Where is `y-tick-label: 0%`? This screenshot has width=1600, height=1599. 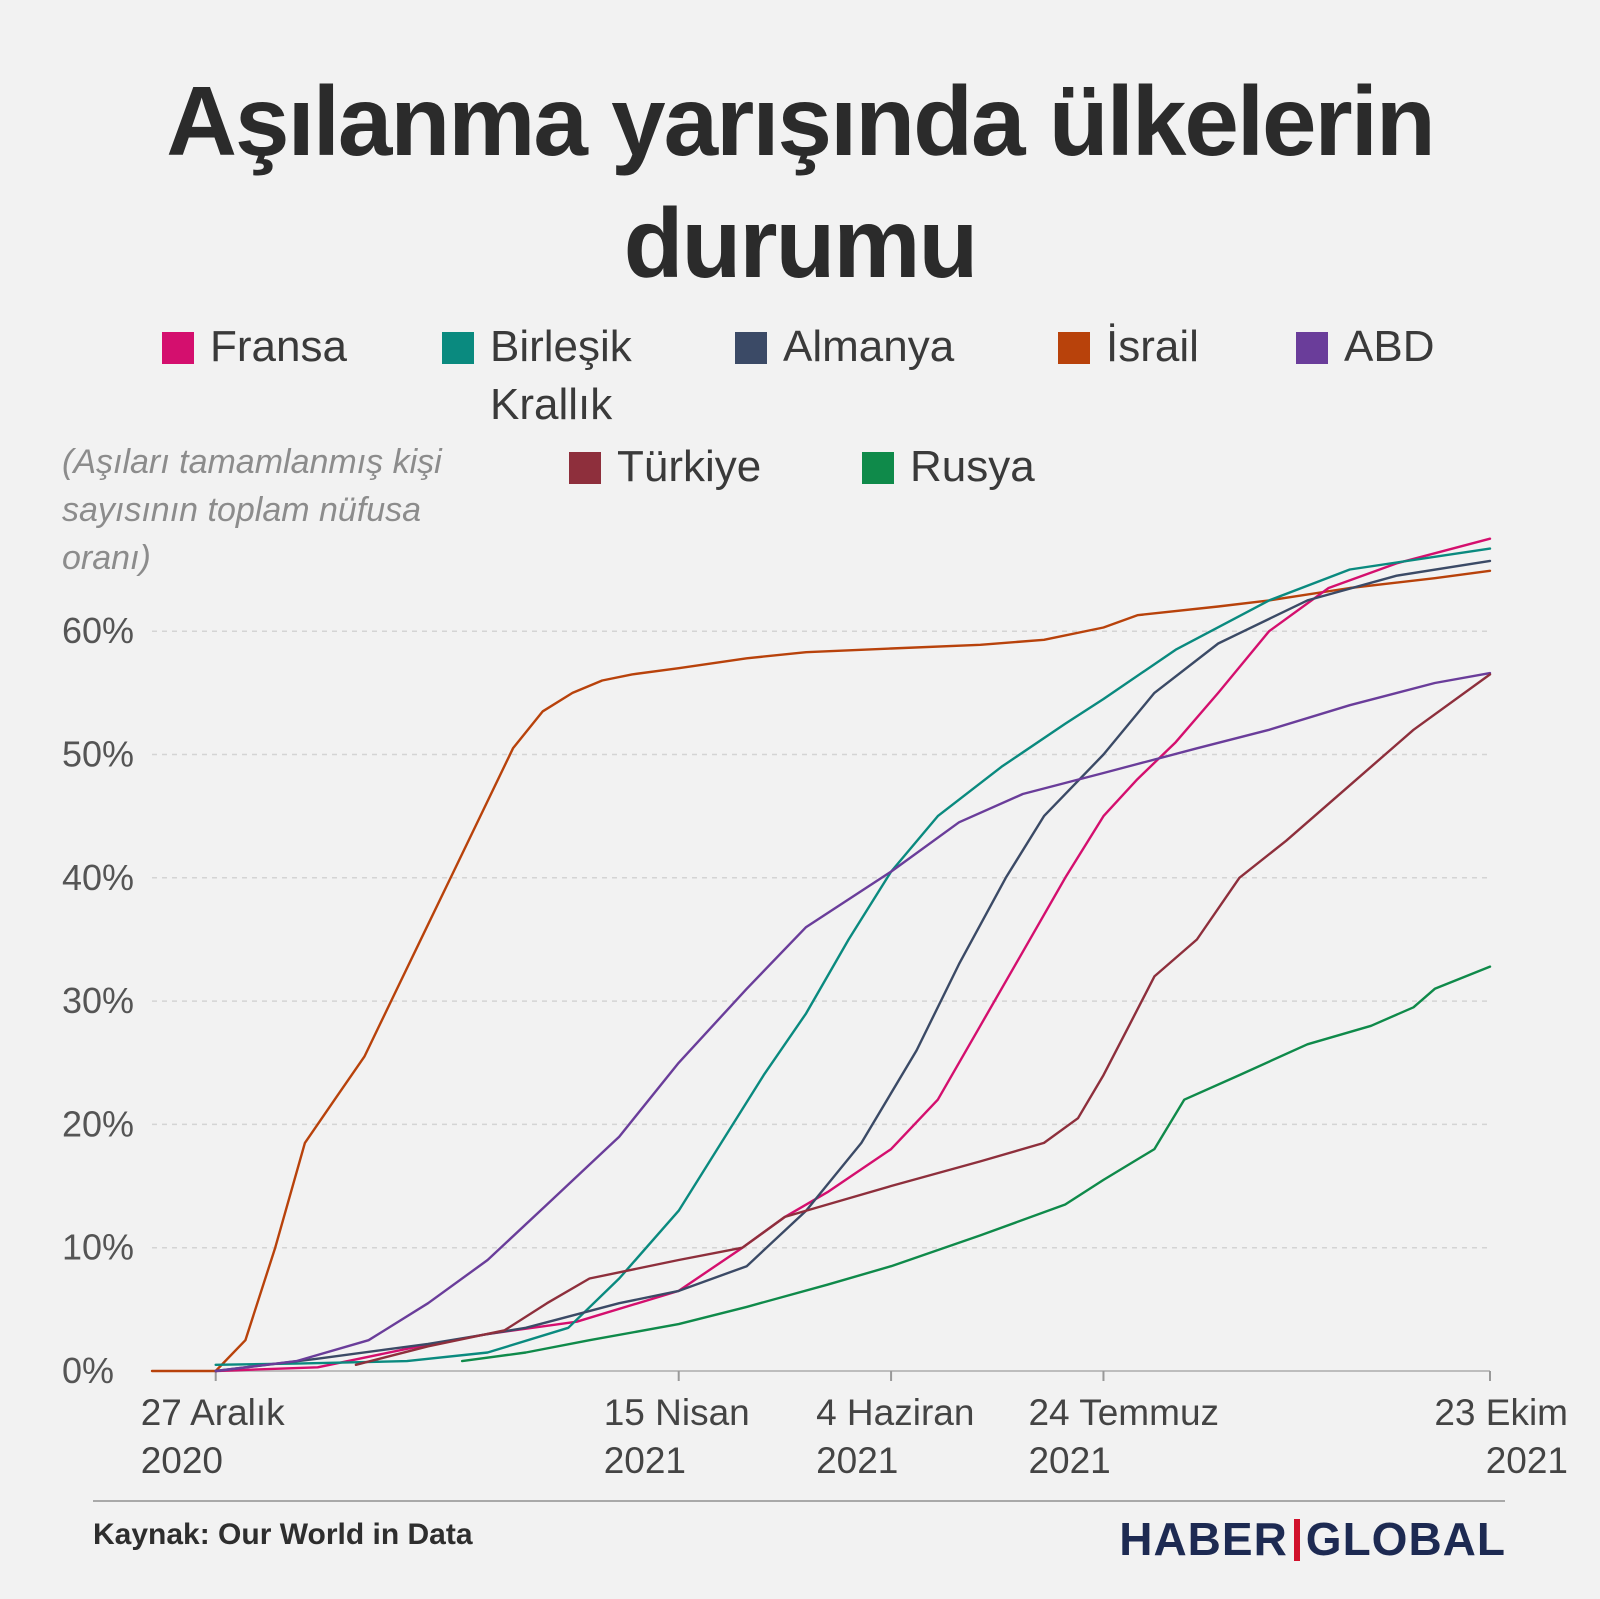 y-tick-label: 0% is located at coordinates (88, 1370).